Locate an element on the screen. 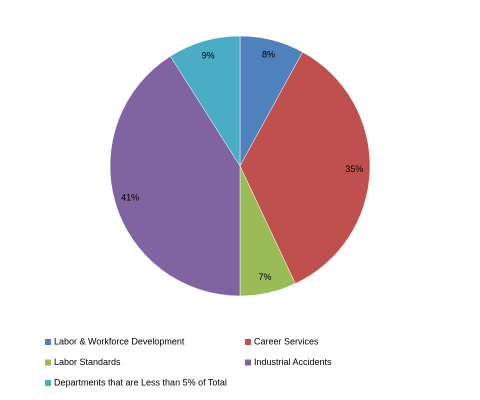 The image size is (480, 400). slice-label: 7% is located at coordinates (264, 277).